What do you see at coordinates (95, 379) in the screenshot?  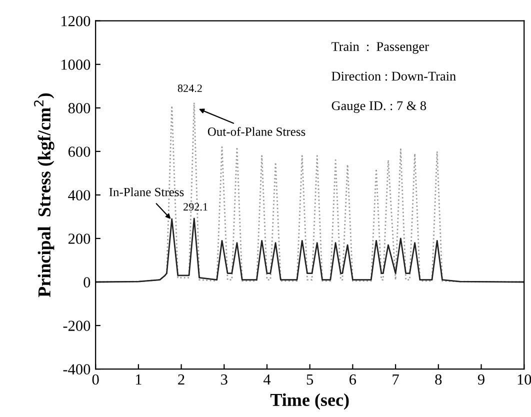 I see `x-tick-label: 0` at bounding box center [95, 379].